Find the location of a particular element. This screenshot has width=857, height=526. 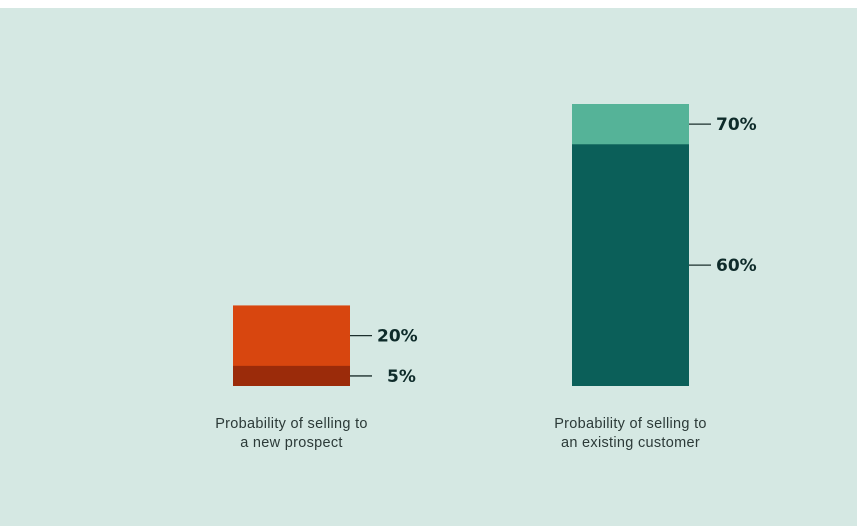

value-label-5pct: 5% is located at coordinates (401, 377).